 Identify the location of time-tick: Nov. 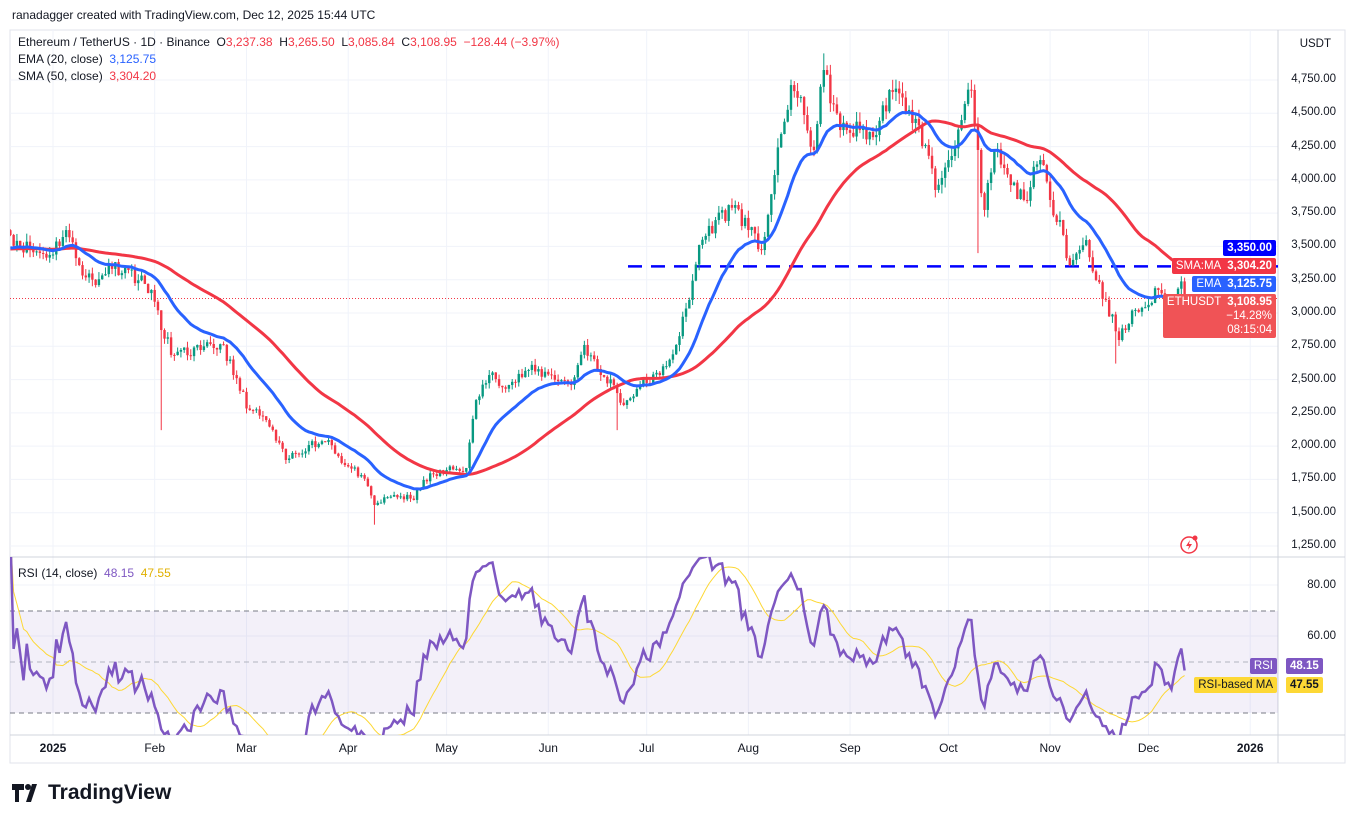
(1050, 748).